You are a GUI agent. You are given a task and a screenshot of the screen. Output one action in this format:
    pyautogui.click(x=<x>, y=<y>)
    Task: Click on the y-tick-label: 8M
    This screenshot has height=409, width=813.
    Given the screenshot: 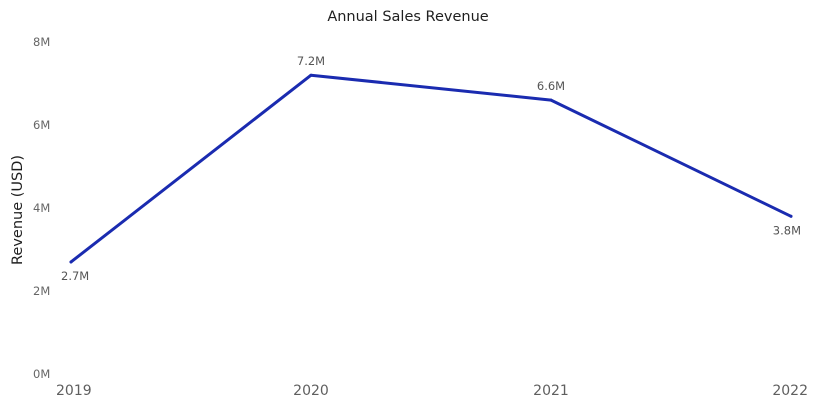 What is the action you would take?
    pyautogui.click(x=41, y=42)
    